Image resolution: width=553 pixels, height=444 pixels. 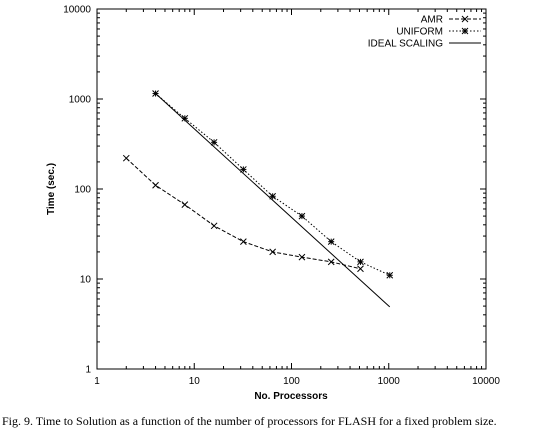 I want to click on y-tick-label: 10, so click(x=86, y=280).